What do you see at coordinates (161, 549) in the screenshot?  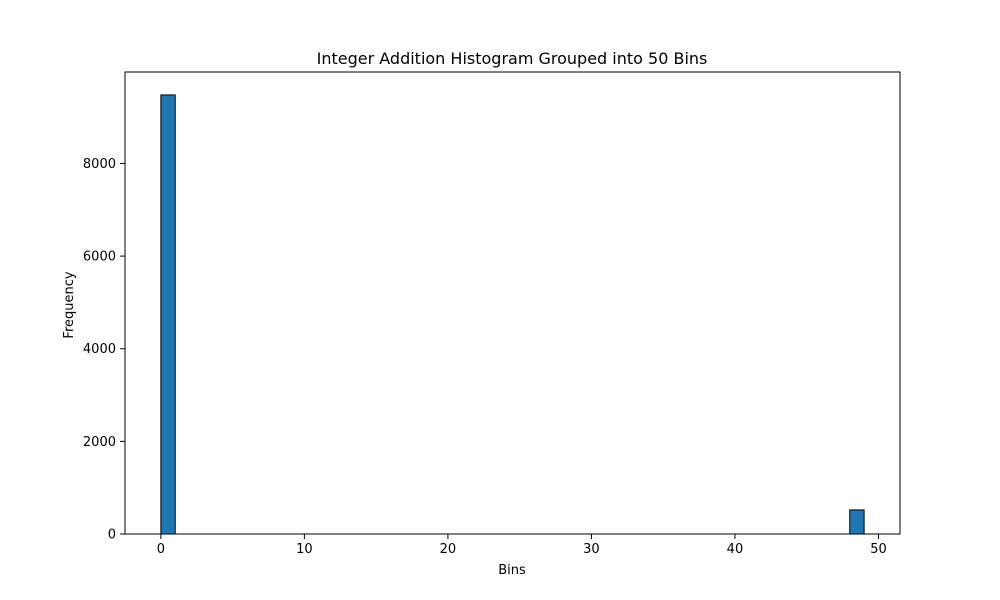 I see `x-tick-label-0: 0` at bounding box center [161, 549].